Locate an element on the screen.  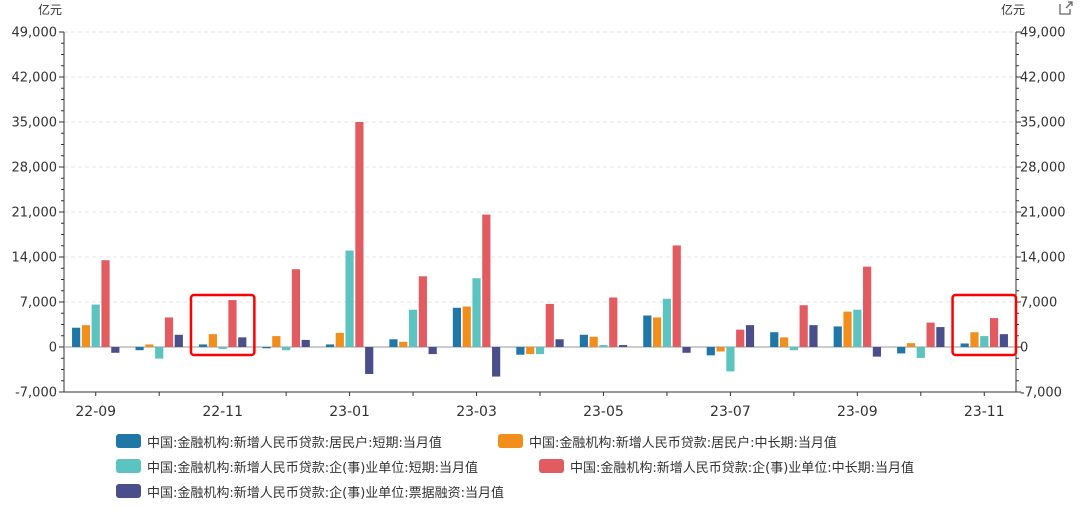
legend-item-1: 中国:金融机构:新增人民币贷款:居民户:短期:当月值 is located at coordinates (279, 441).